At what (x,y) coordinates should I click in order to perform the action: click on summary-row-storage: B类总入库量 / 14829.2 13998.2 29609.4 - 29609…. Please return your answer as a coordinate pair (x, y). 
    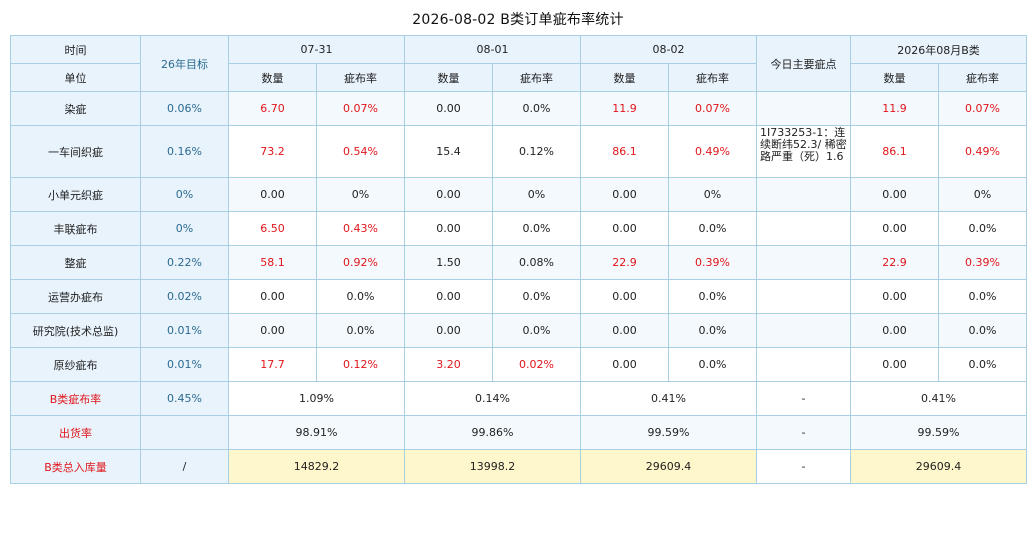
    Looking at the image, I should click on (519, 466).